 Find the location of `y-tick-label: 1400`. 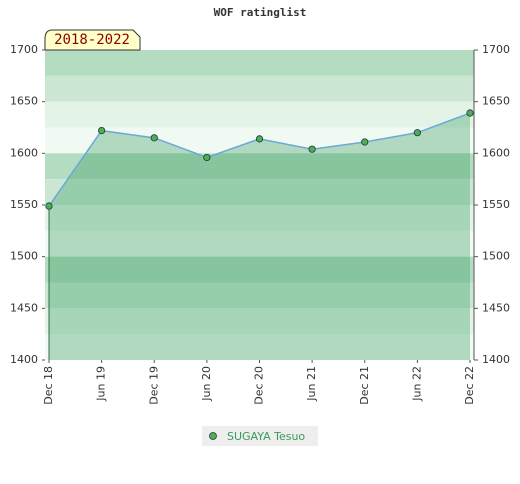

y-tick-label: 1400 is located at coordinates (24, 359).